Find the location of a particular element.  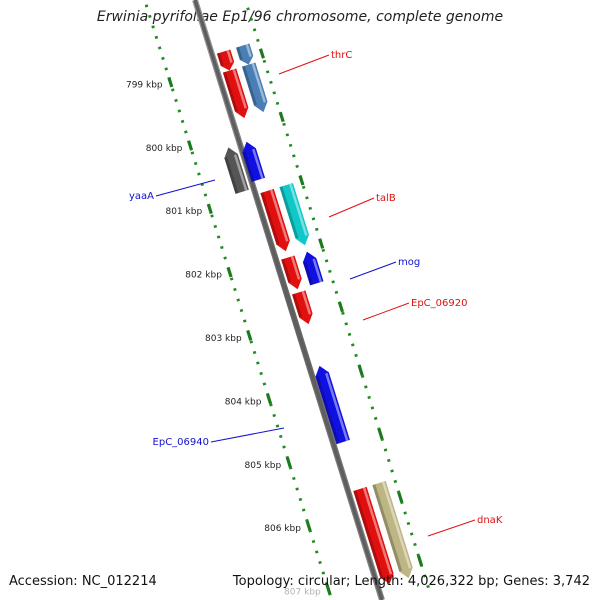

gene-dnaK is located at coordinates (393, 530).